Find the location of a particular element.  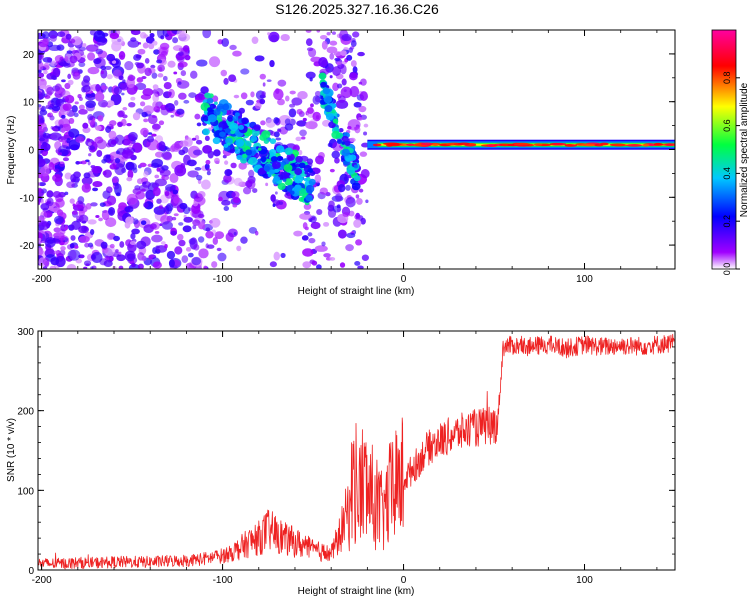

spectrogram-x-label: Height of straight line (km) is located at coordinates (356, 291).